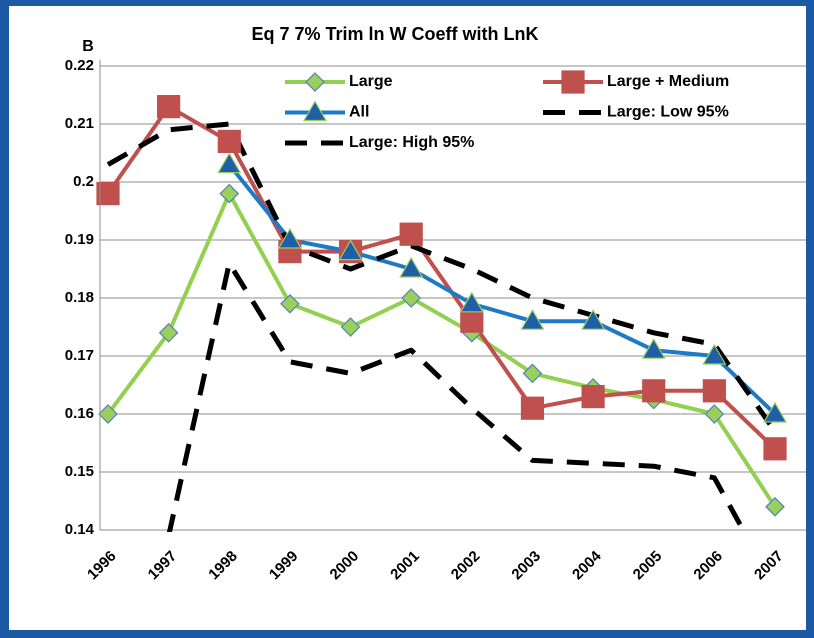 This screenshot has width=814, height=638. I want to click on chart-title: Eq 7 7% Trim ln W Coeff with LnK, so click(394, 34).